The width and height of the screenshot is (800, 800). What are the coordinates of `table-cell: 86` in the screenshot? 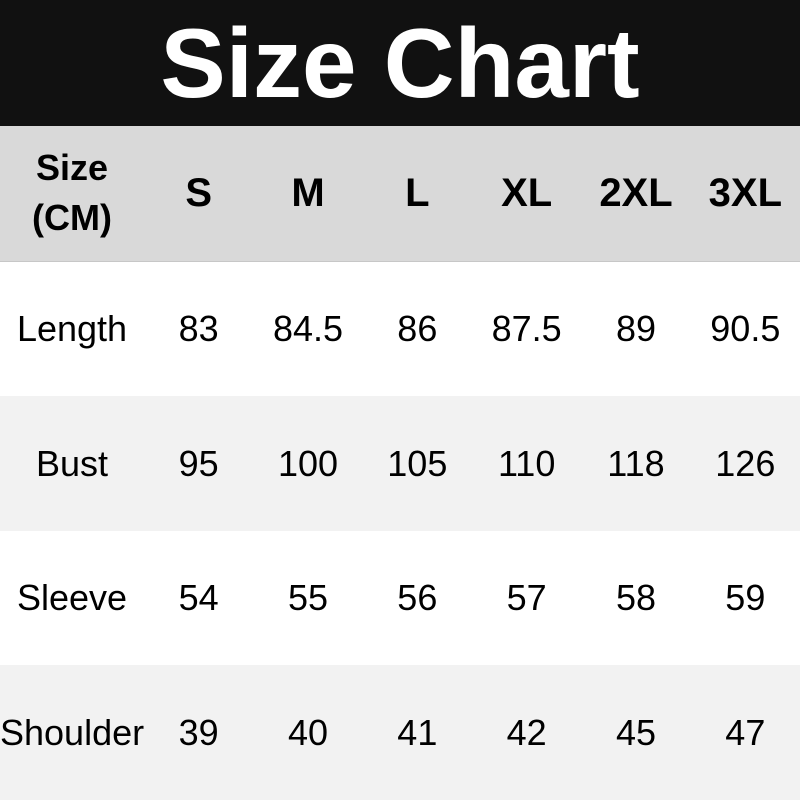 It's located at (417, 329).